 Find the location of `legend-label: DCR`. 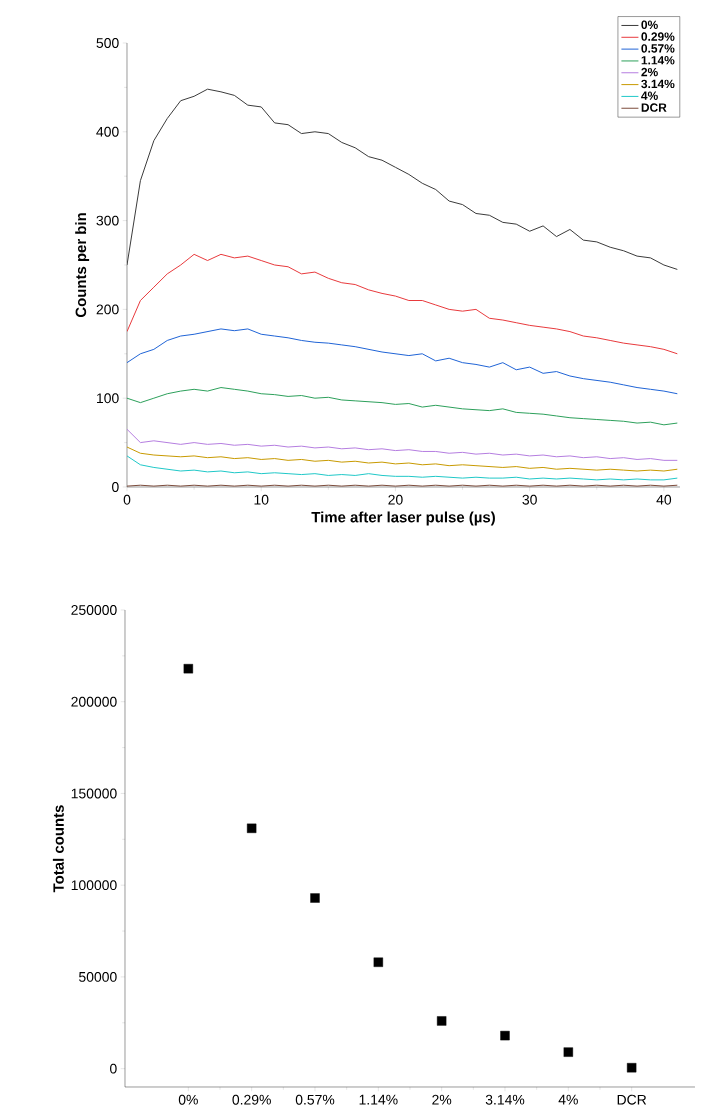

legend-label: DCR is located at coordinates (654, 107).